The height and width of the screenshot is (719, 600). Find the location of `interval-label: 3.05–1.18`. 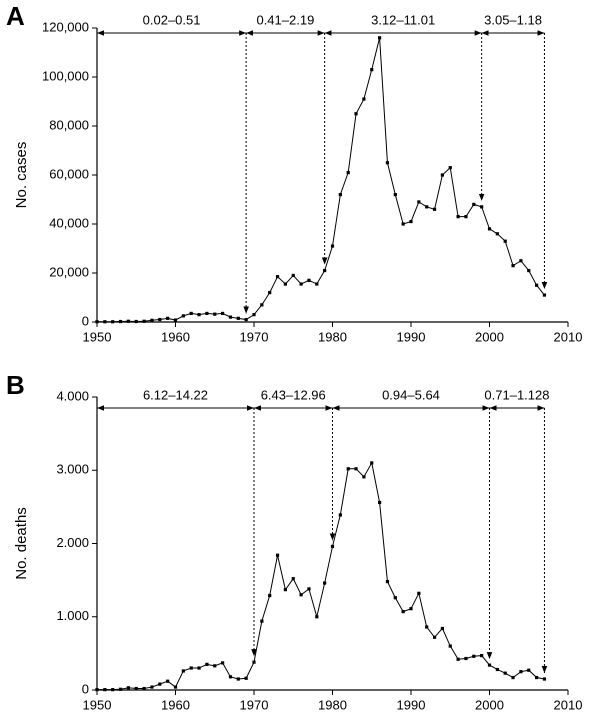

interval-label: 3.05–1.18 is located at coordinates (513, 19).